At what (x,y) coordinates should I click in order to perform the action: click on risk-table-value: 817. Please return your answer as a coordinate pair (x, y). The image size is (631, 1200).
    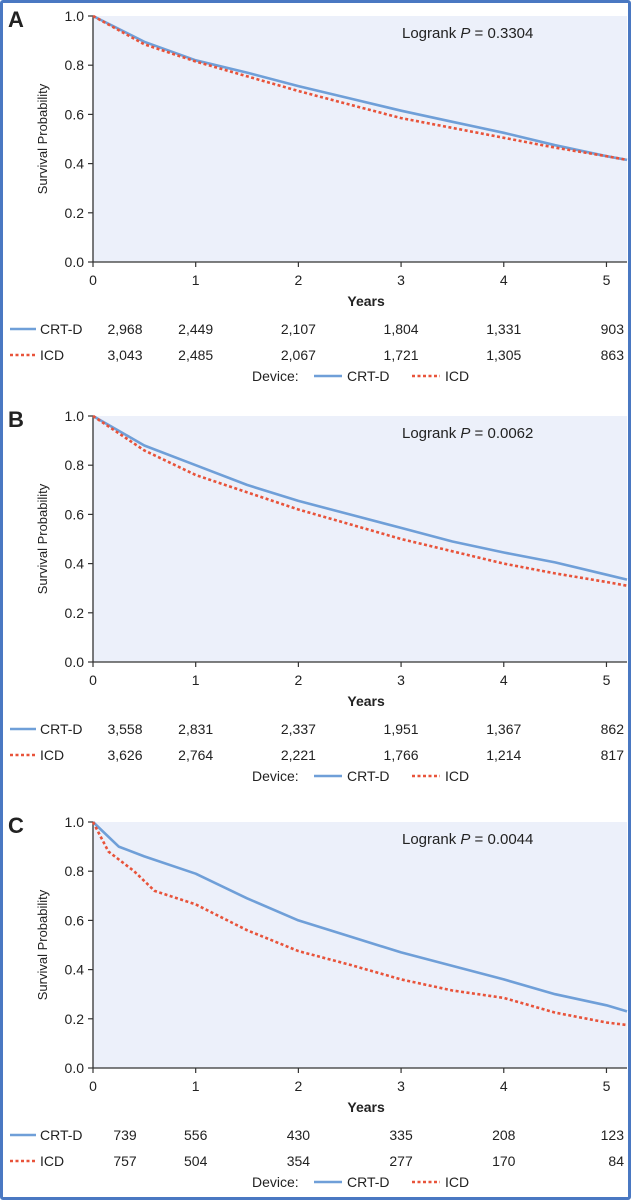
    Looking at the image, I should click on (613, 755).